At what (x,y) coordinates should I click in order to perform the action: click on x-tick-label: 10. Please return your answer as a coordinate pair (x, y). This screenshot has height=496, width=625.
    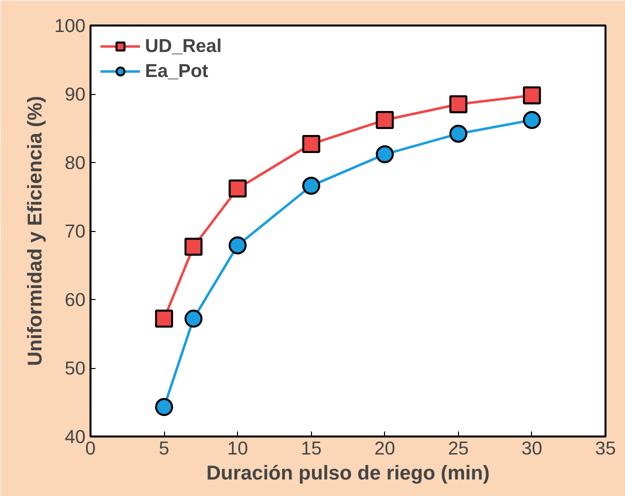
    Looking at the image, I should click on (237, 448).